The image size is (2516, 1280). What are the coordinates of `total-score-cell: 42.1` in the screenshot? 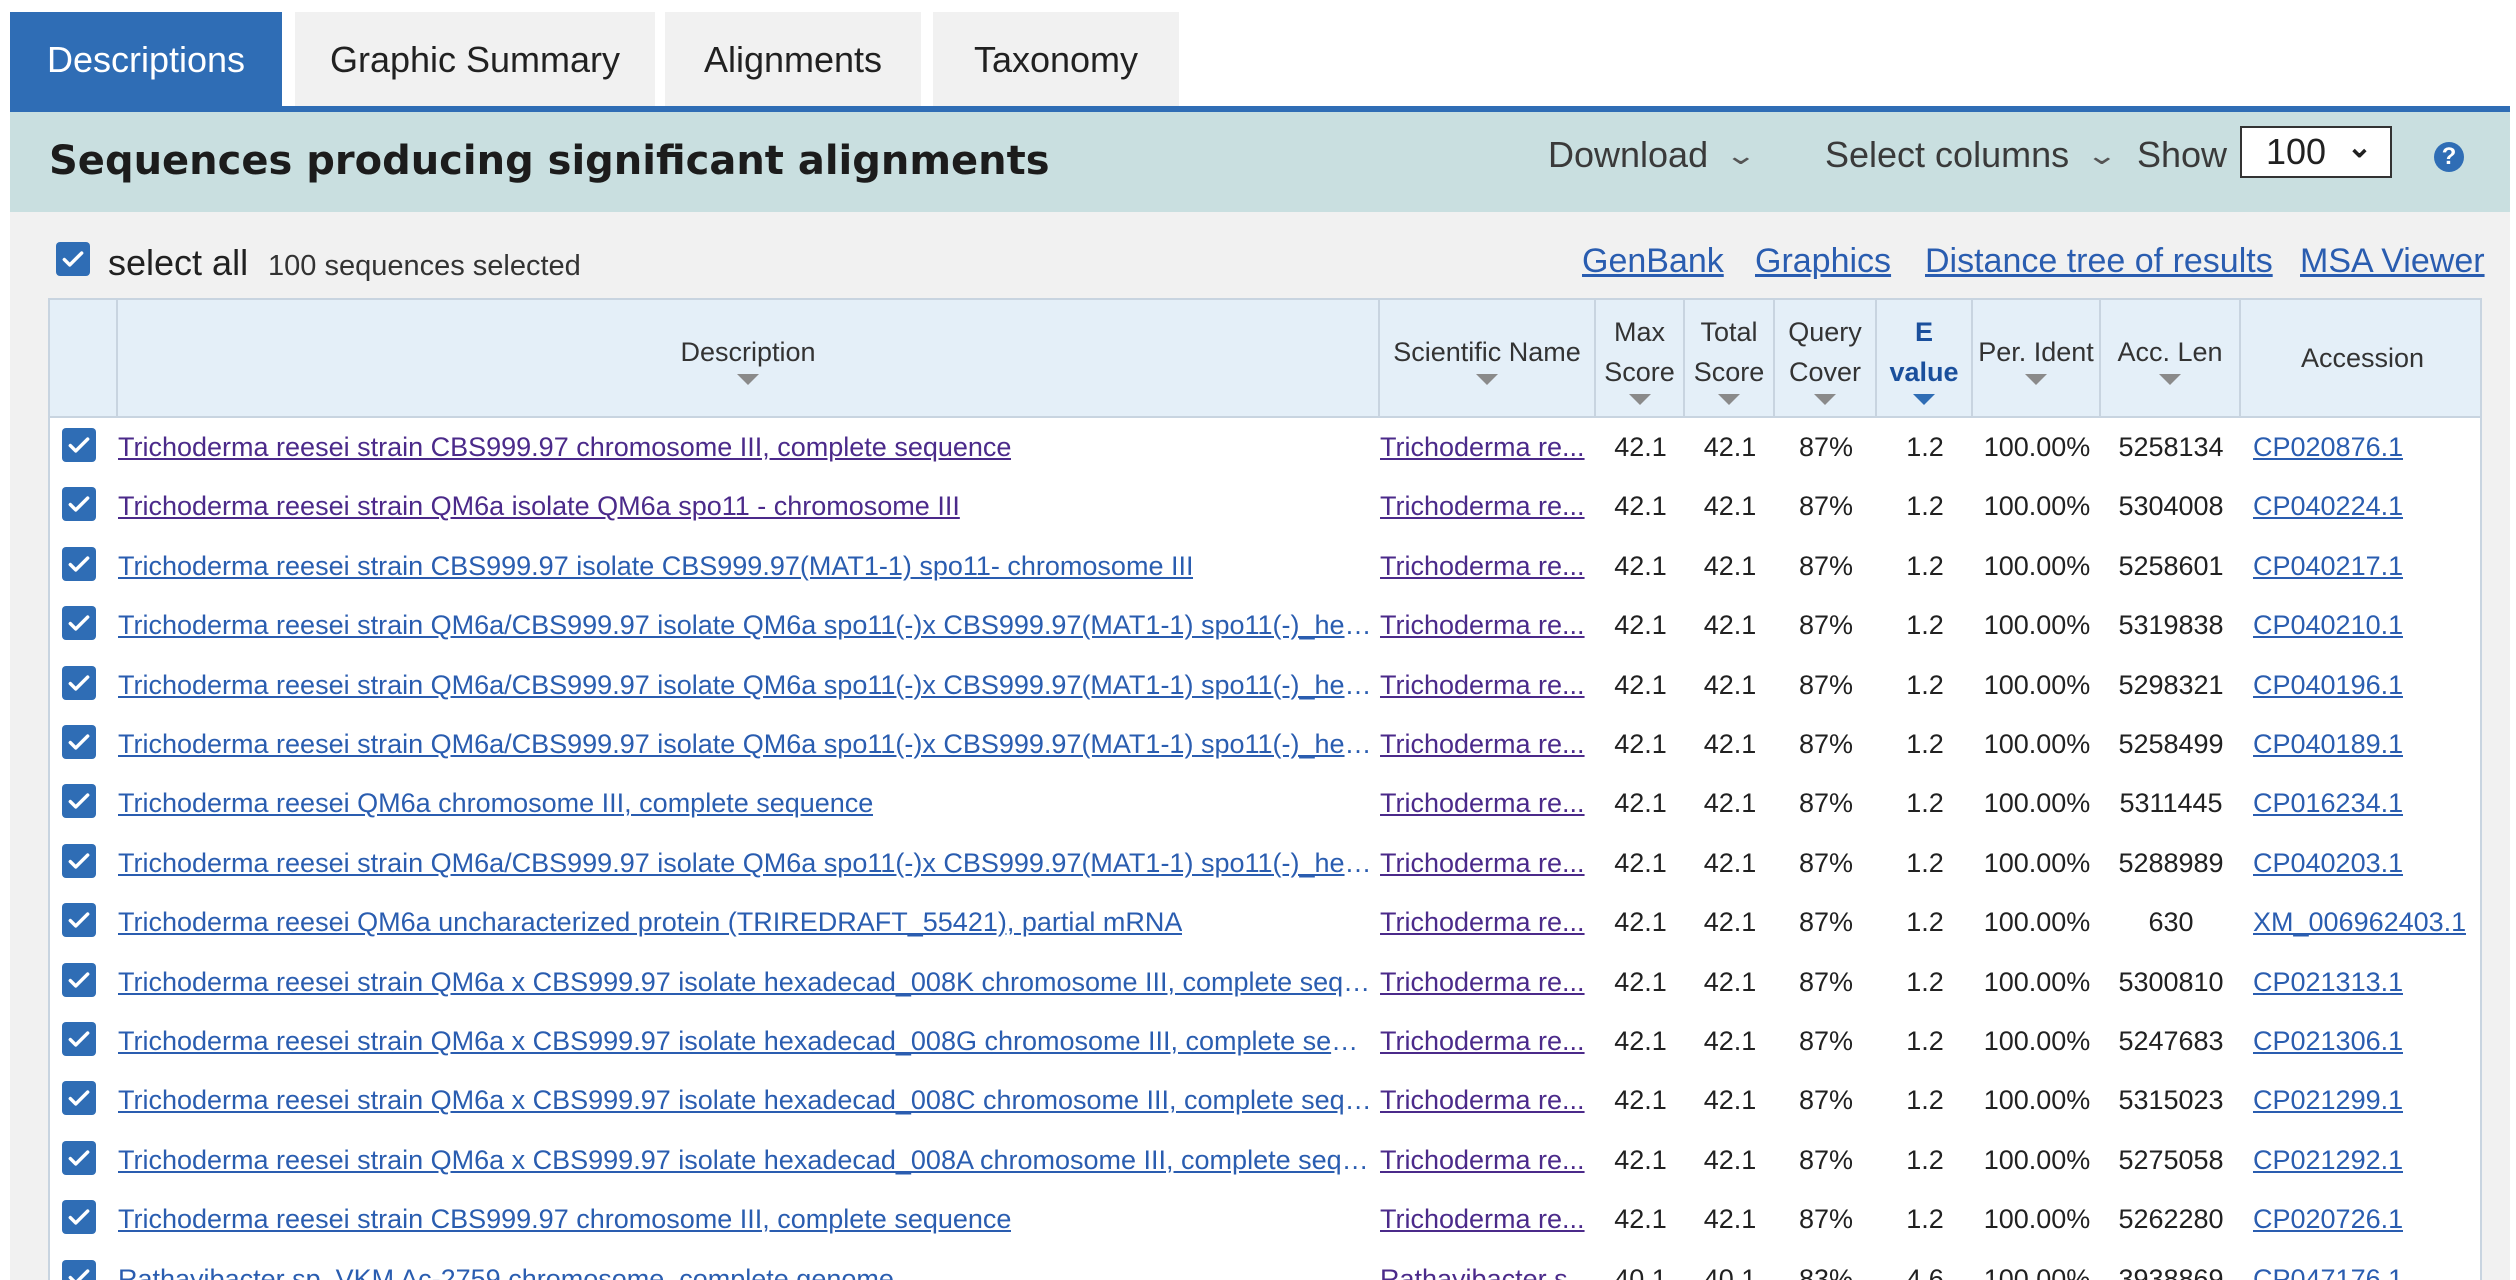 It's located at (1730, 685).